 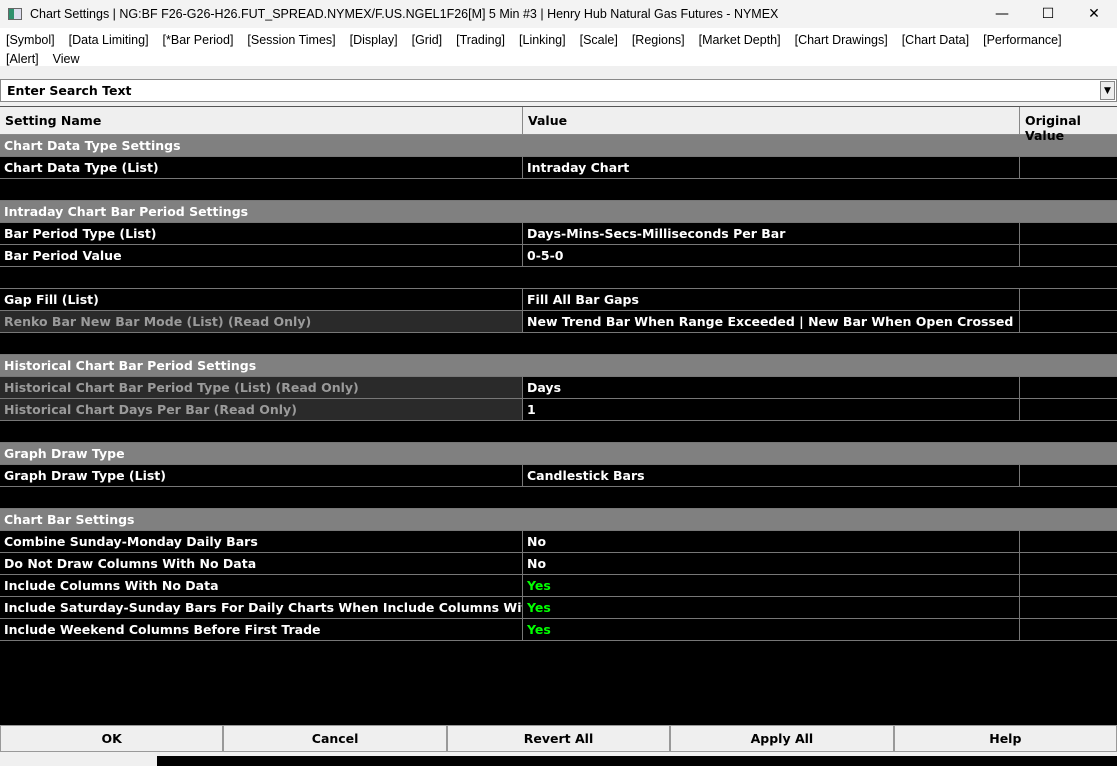 What do you see at coordinates (782, 738) in the screenshot?
I see `apply-all-button: Apply All` at bounding box center [782, 738].